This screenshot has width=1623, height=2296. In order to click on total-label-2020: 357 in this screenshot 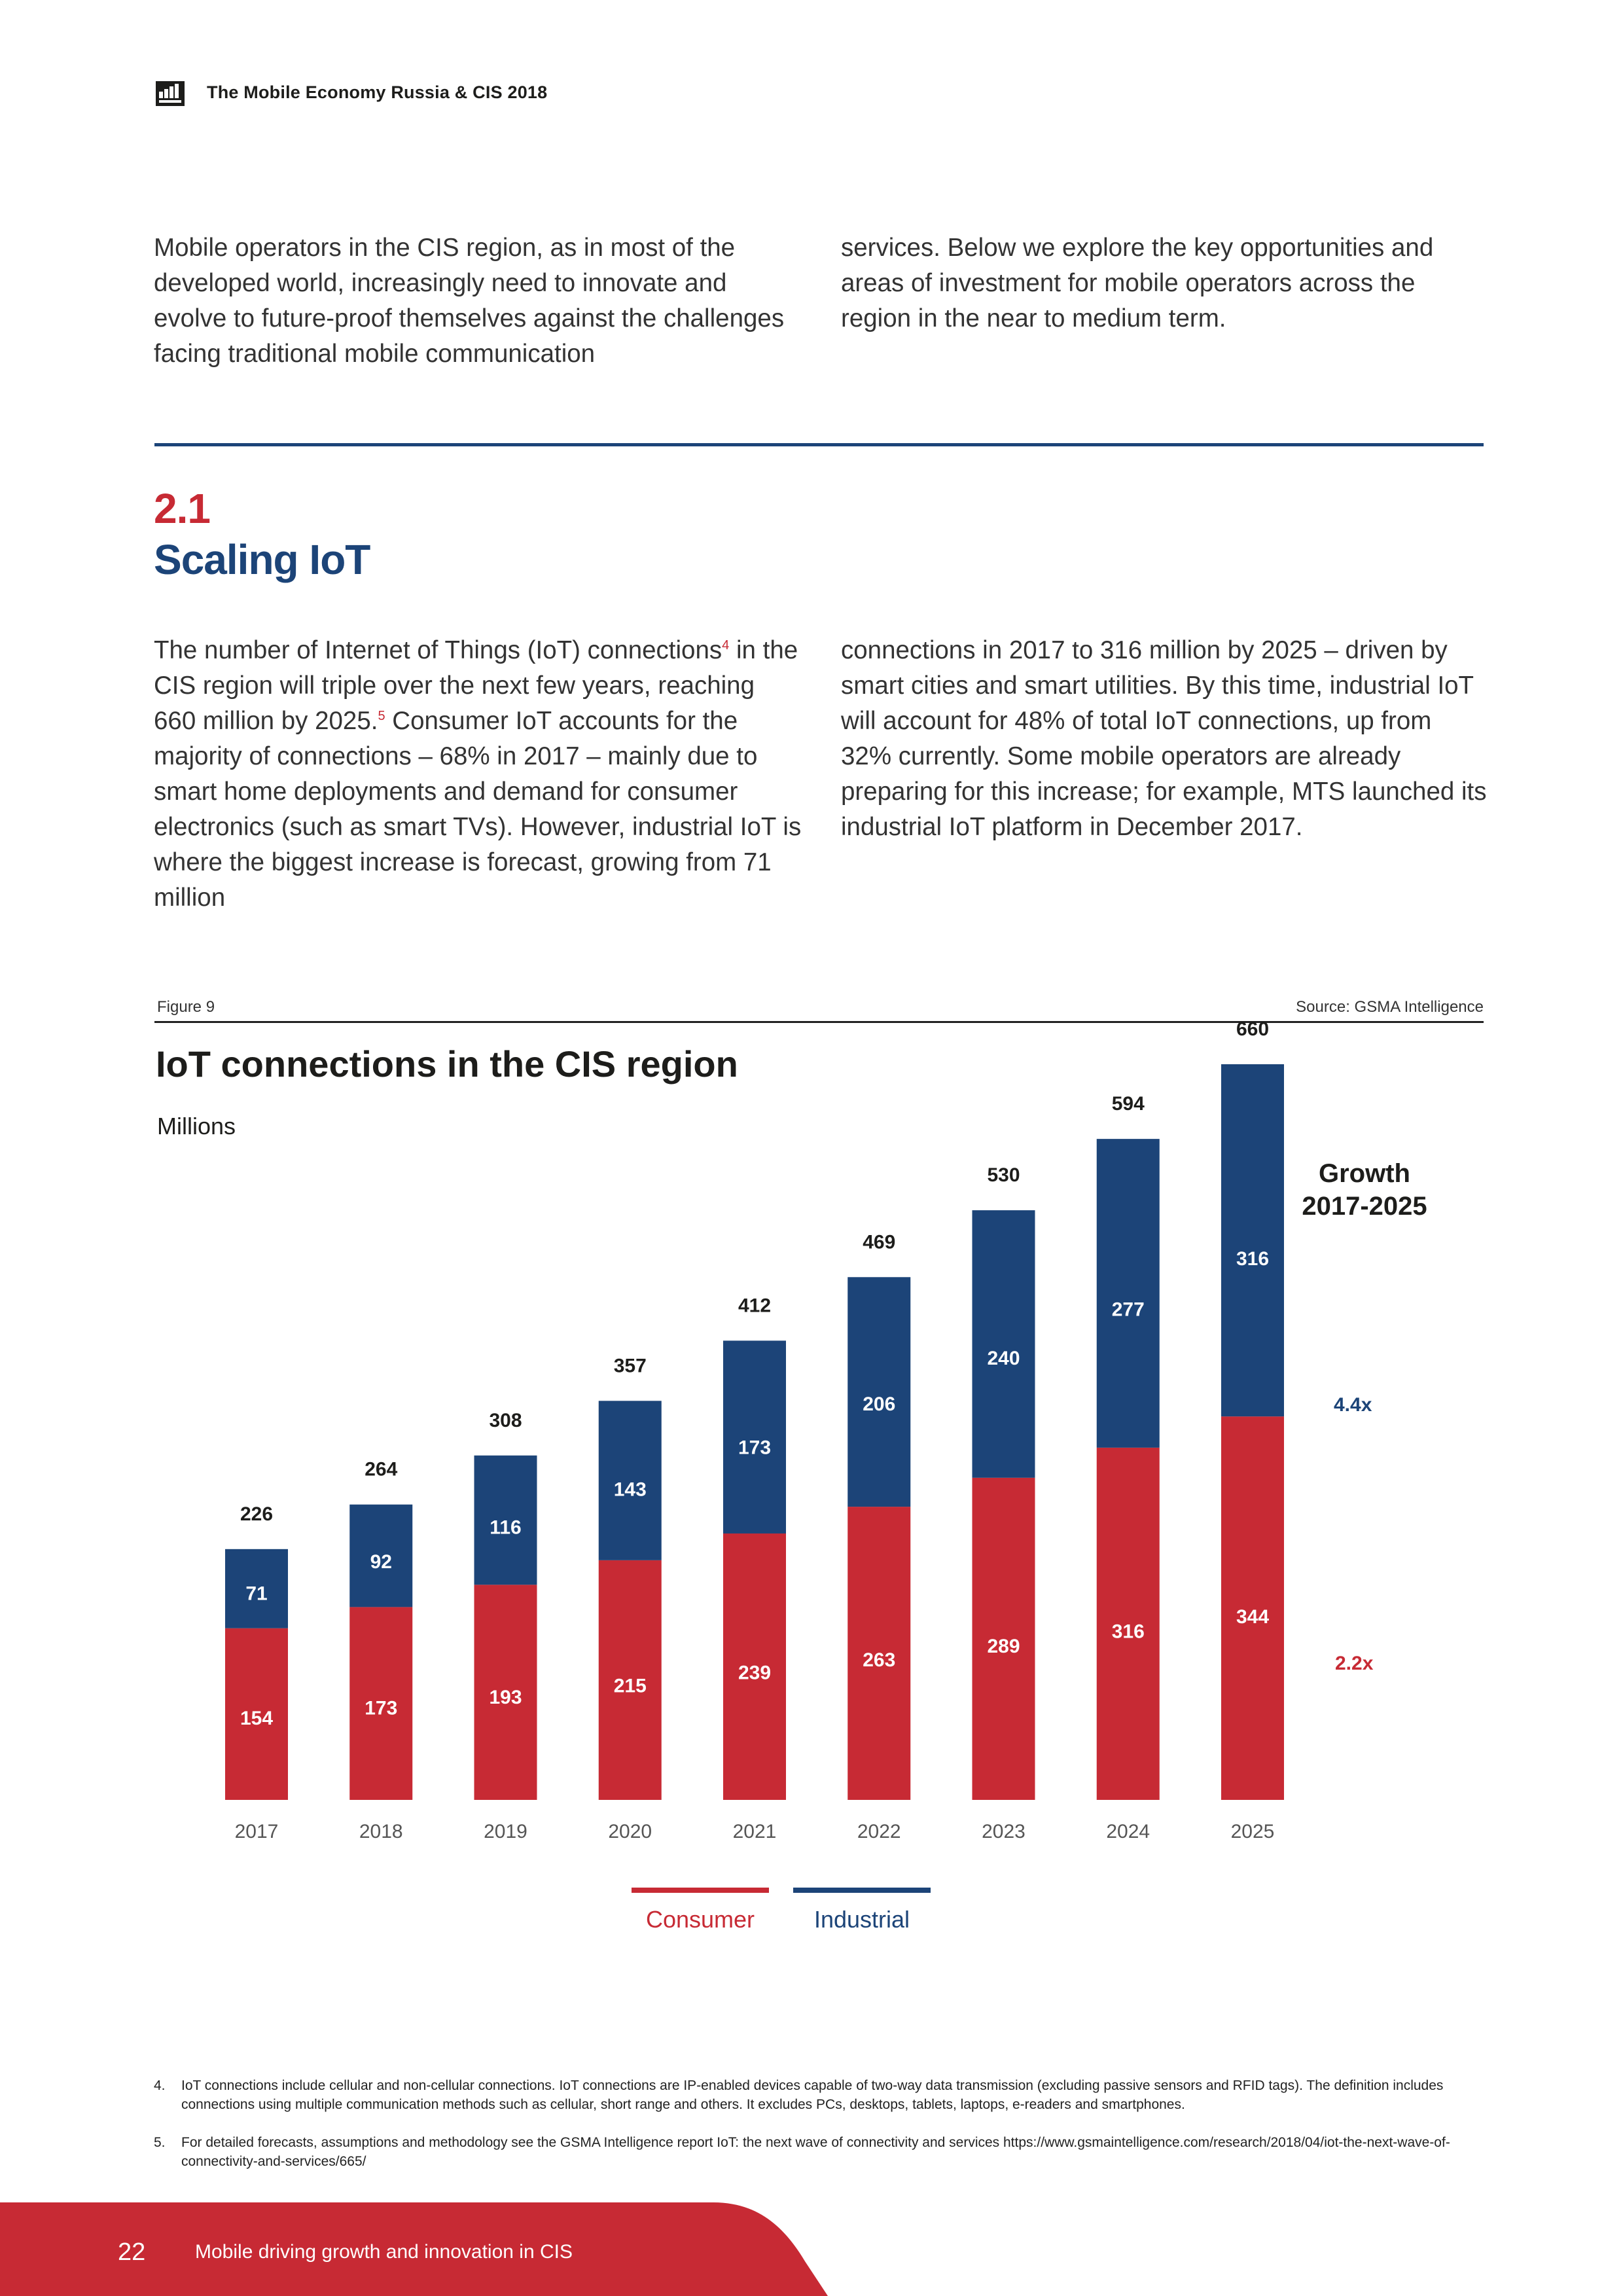, I will do `click(630, 1365)`.